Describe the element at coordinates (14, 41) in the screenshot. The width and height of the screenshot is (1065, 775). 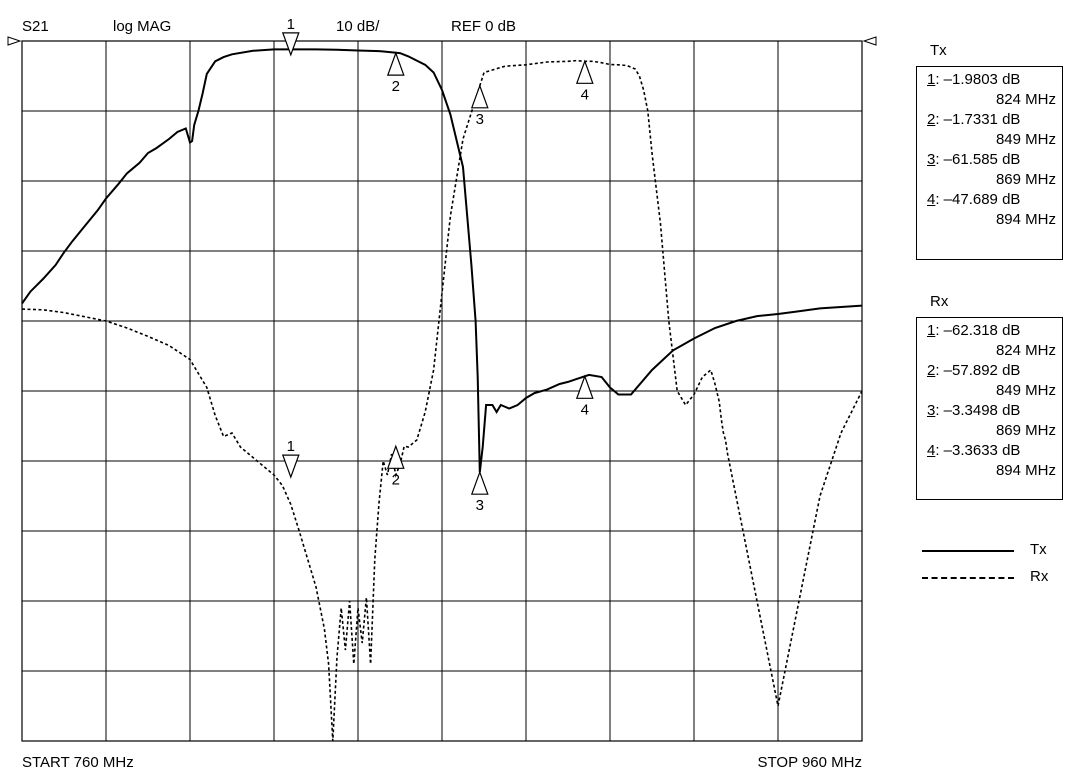
I see `left-reference-pointer` at that location.